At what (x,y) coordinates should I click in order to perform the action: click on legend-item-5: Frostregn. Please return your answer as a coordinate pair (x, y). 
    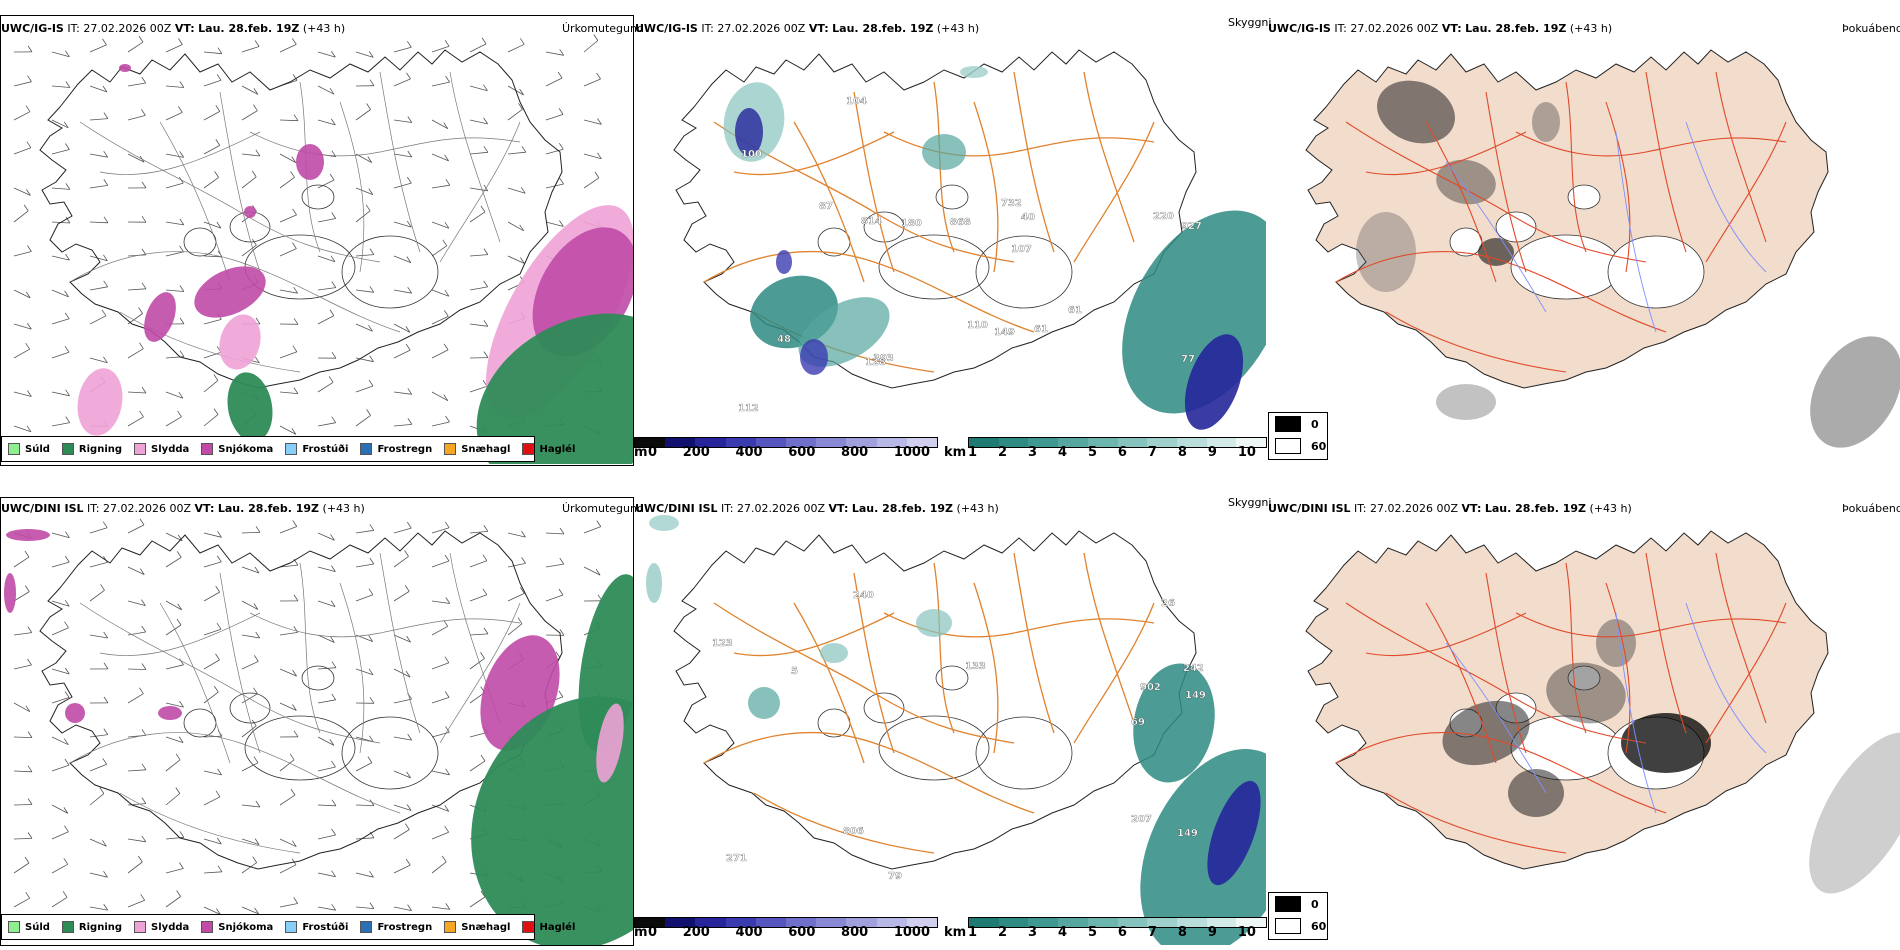
    Looking at the image, I should click on (396, 927).